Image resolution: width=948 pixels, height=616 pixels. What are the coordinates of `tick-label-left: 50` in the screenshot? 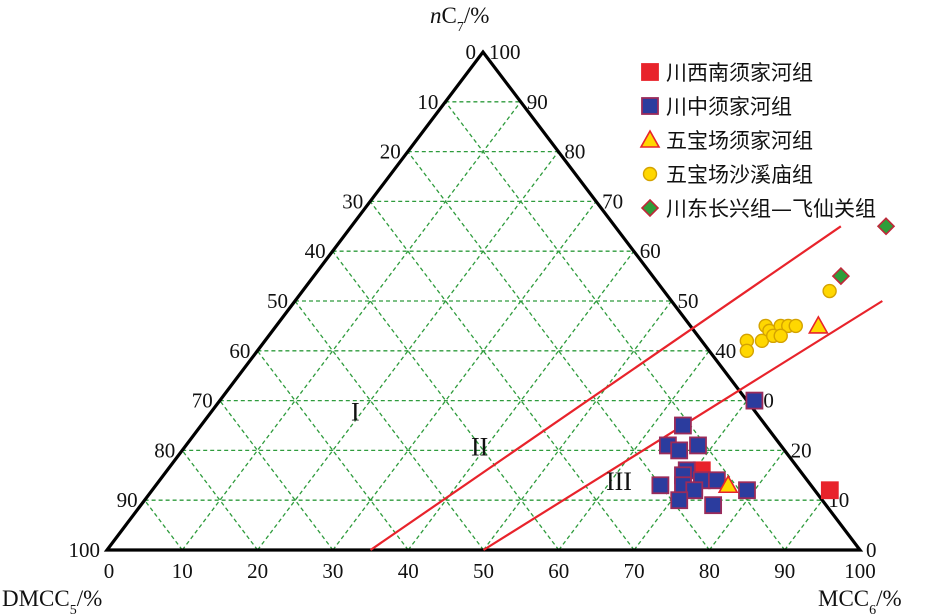 It's located at (277, 301).